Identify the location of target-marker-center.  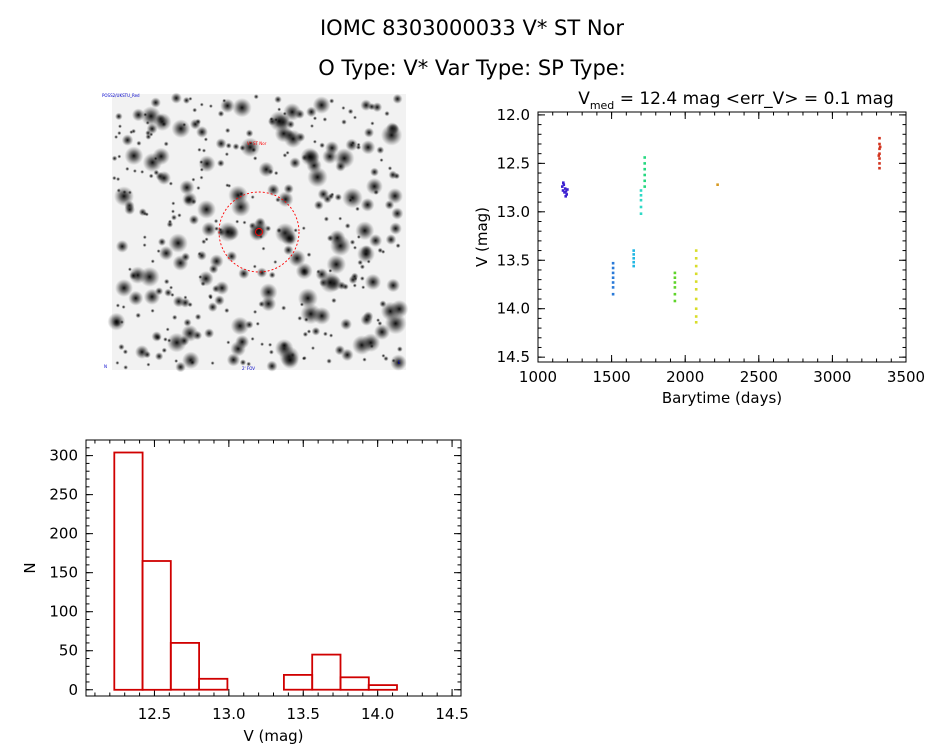
(259, 232).